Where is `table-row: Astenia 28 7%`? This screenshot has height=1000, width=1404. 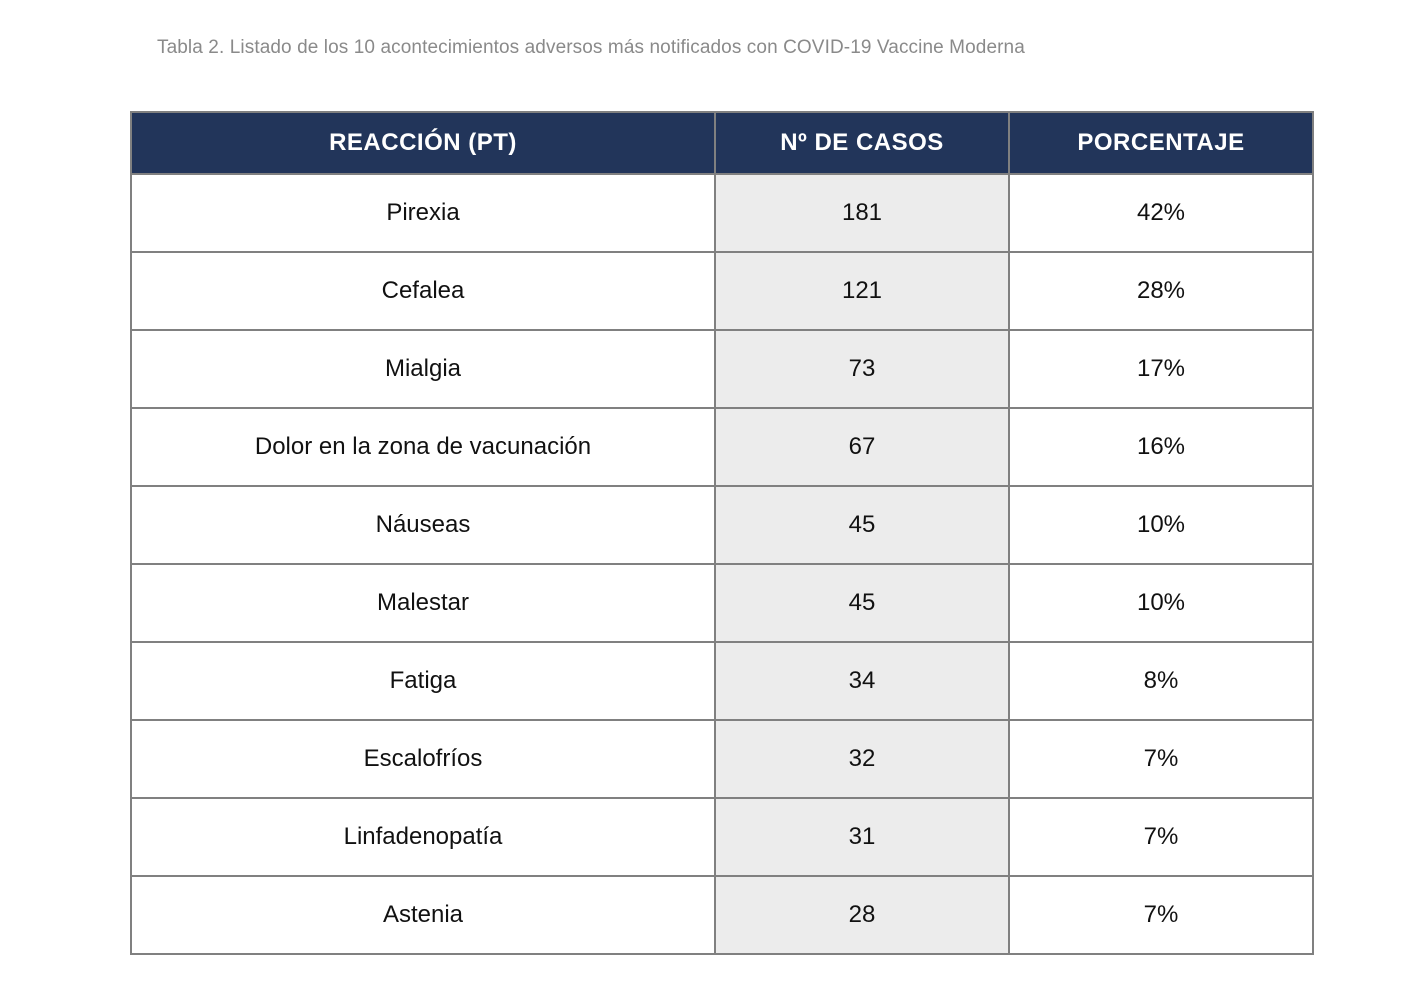
table-row: Astenia 28 7% is located at coordinates (722, 915).